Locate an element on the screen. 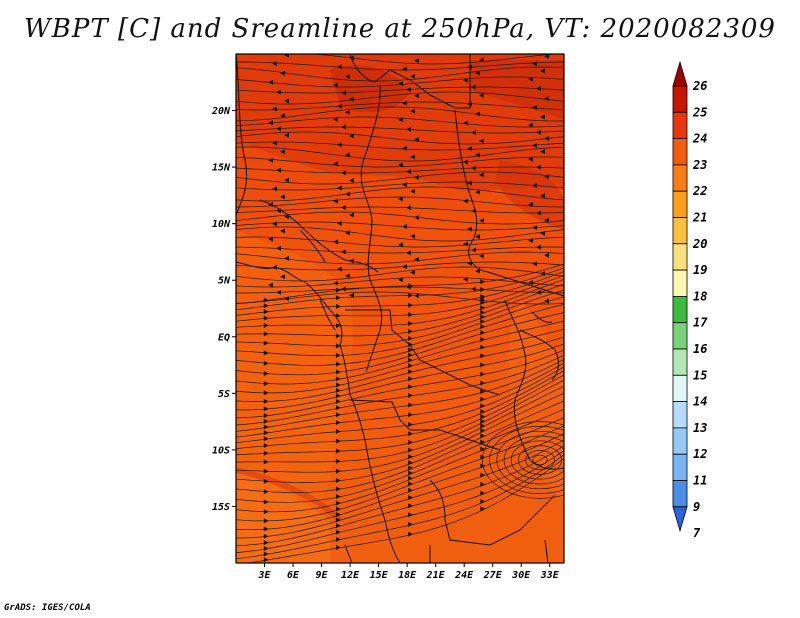 The image size is (800, 618). cool-region-south is located at coordinates (283, 516).